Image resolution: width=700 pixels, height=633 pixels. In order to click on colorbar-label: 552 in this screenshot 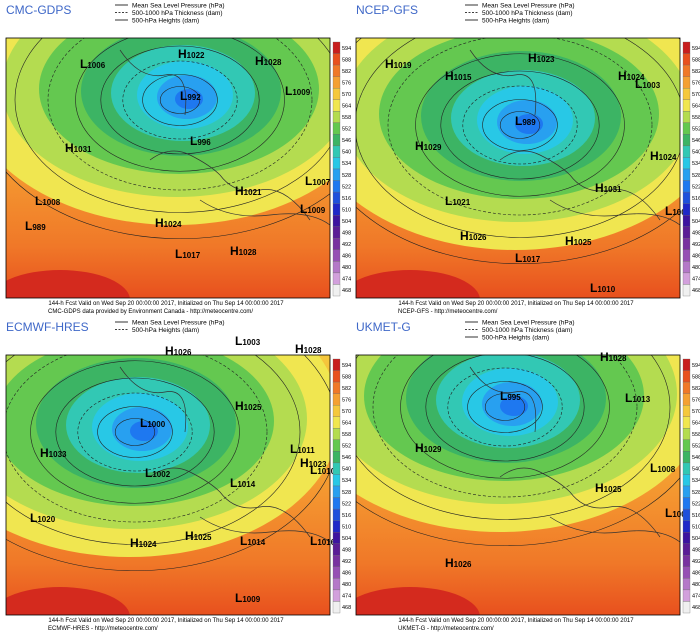, I will do `click(346, 130)`.